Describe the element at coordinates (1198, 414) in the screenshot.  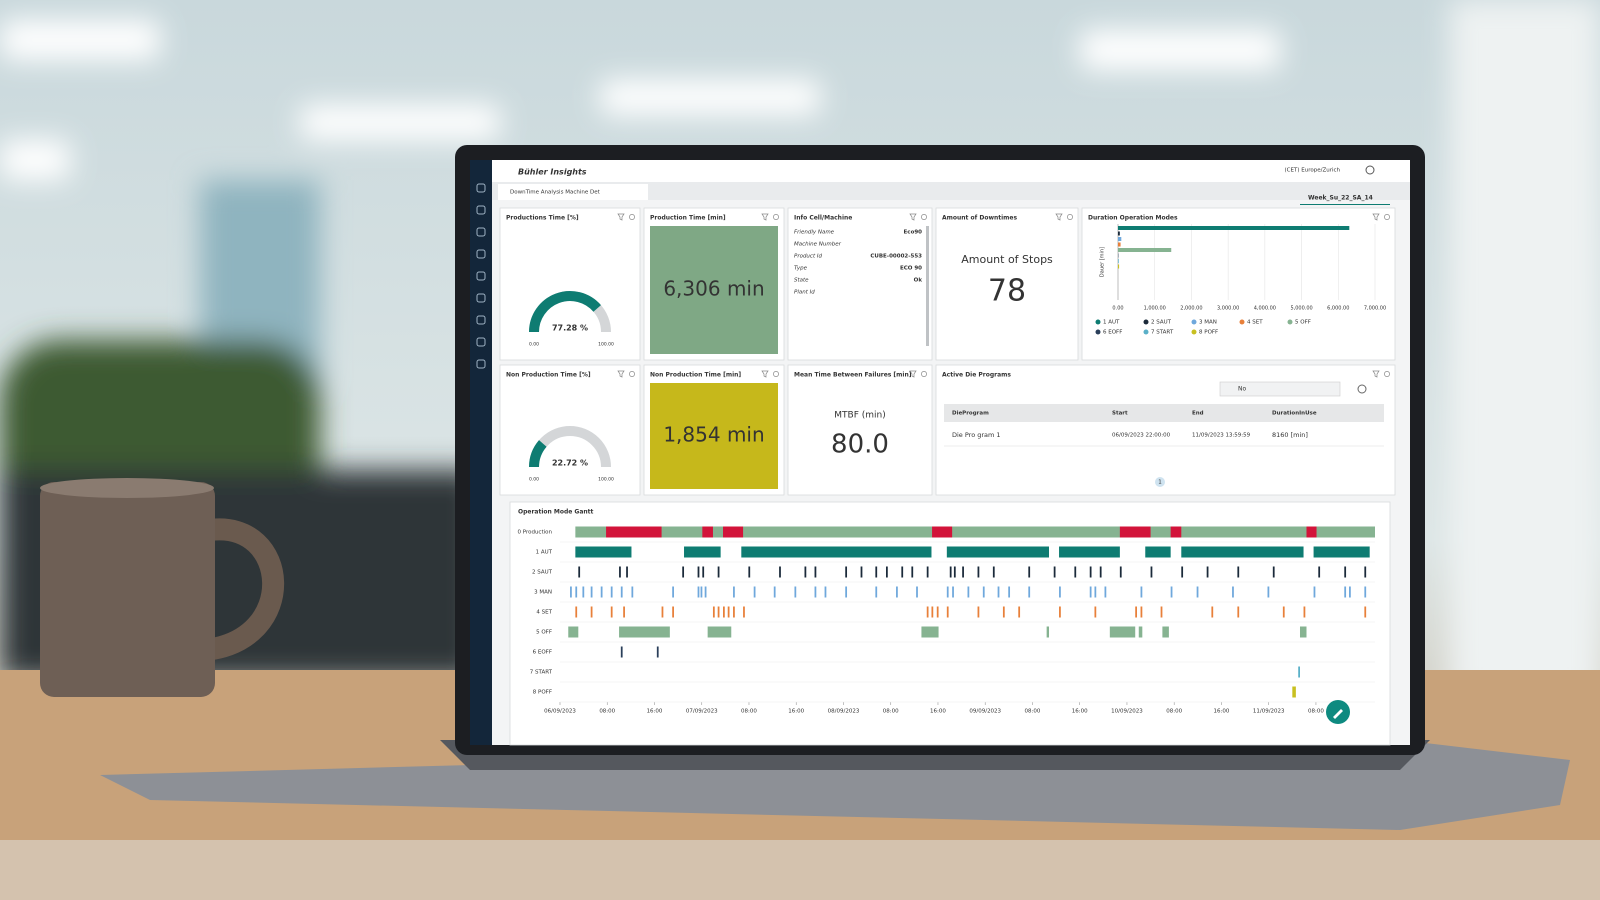
I see `column-header: End` at that location.